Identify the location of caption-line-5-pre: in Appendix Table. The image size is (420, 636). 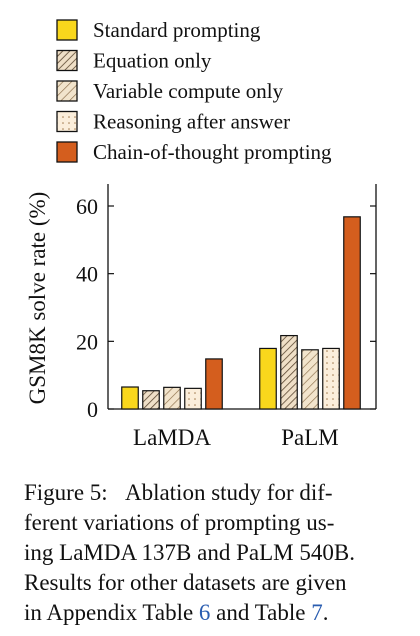
(111, 612).